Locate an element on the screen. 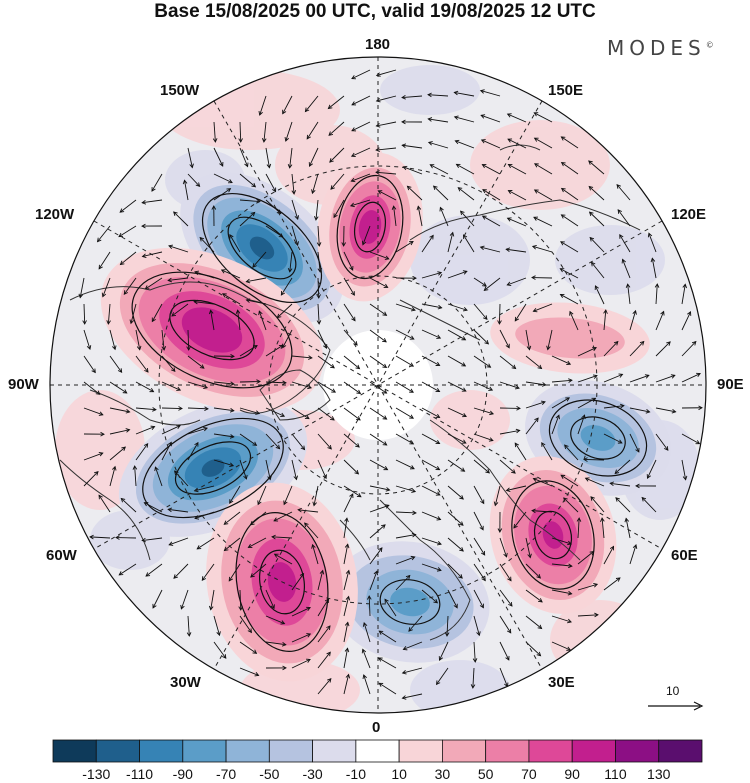 The image size is (750, 783). lon-label-180: 180 is located at coordinates (378, 44).